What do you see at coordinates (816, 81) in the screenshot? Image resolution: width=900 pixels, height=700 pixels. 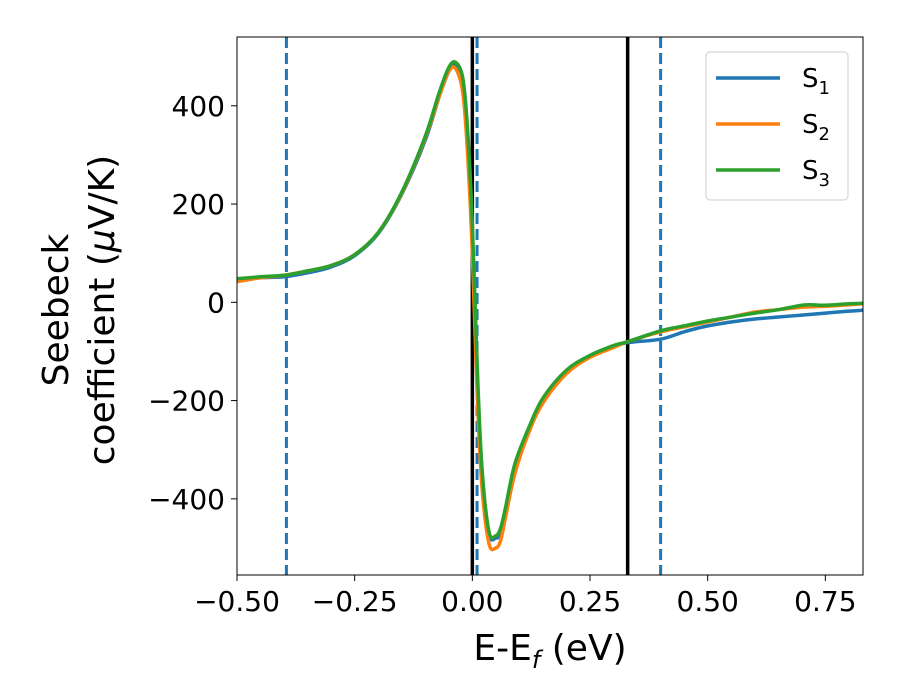 I see `legend-label-s1: S1` at bounding box center [816, 81].